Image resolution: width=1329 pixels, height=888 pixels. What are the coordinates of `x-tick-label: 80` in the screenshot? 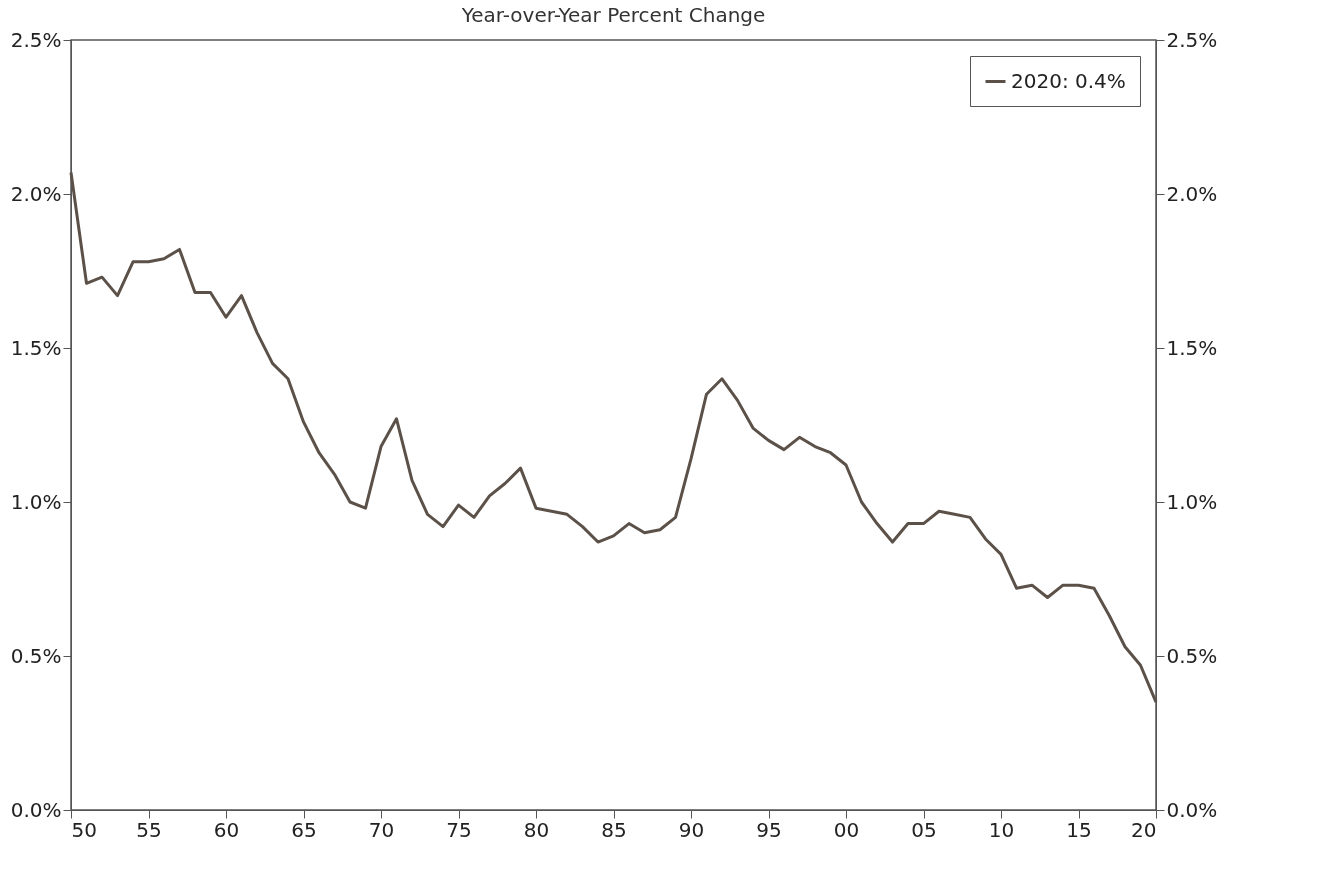 It's located at (536, 829).